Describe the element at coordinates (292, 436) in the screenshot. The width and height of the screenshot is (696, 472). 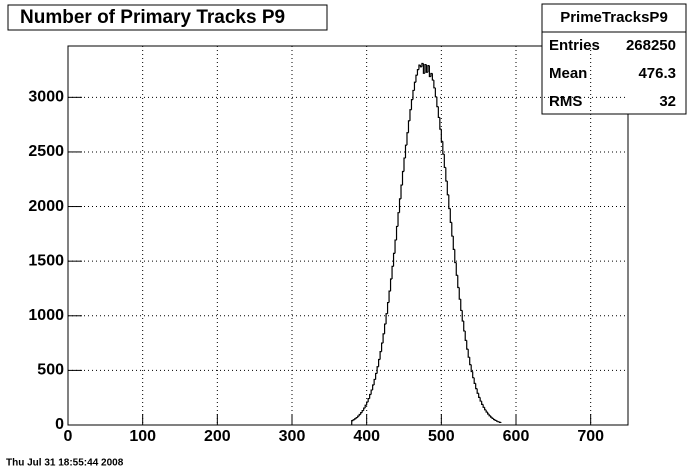
I see `x-tick-label: 300` at that location.